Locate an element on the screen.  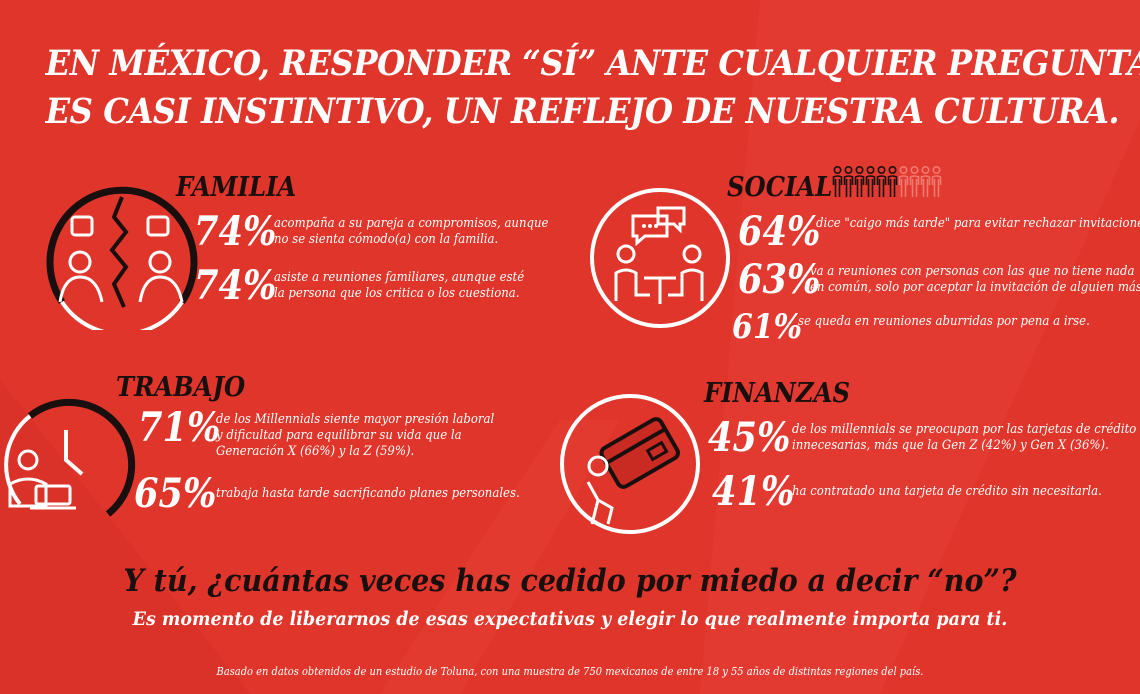
social-title: SOCIAL is located at coordinates (780, 187).